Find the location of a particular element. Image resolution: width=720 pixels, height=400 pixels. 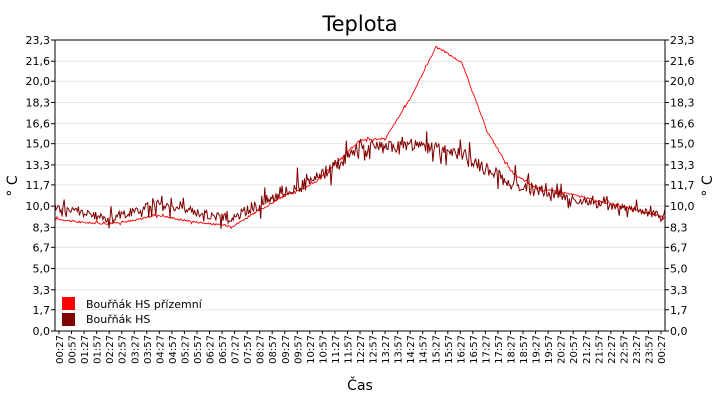

x-tick-label: 20:27 is located at coordinates (562, 349).